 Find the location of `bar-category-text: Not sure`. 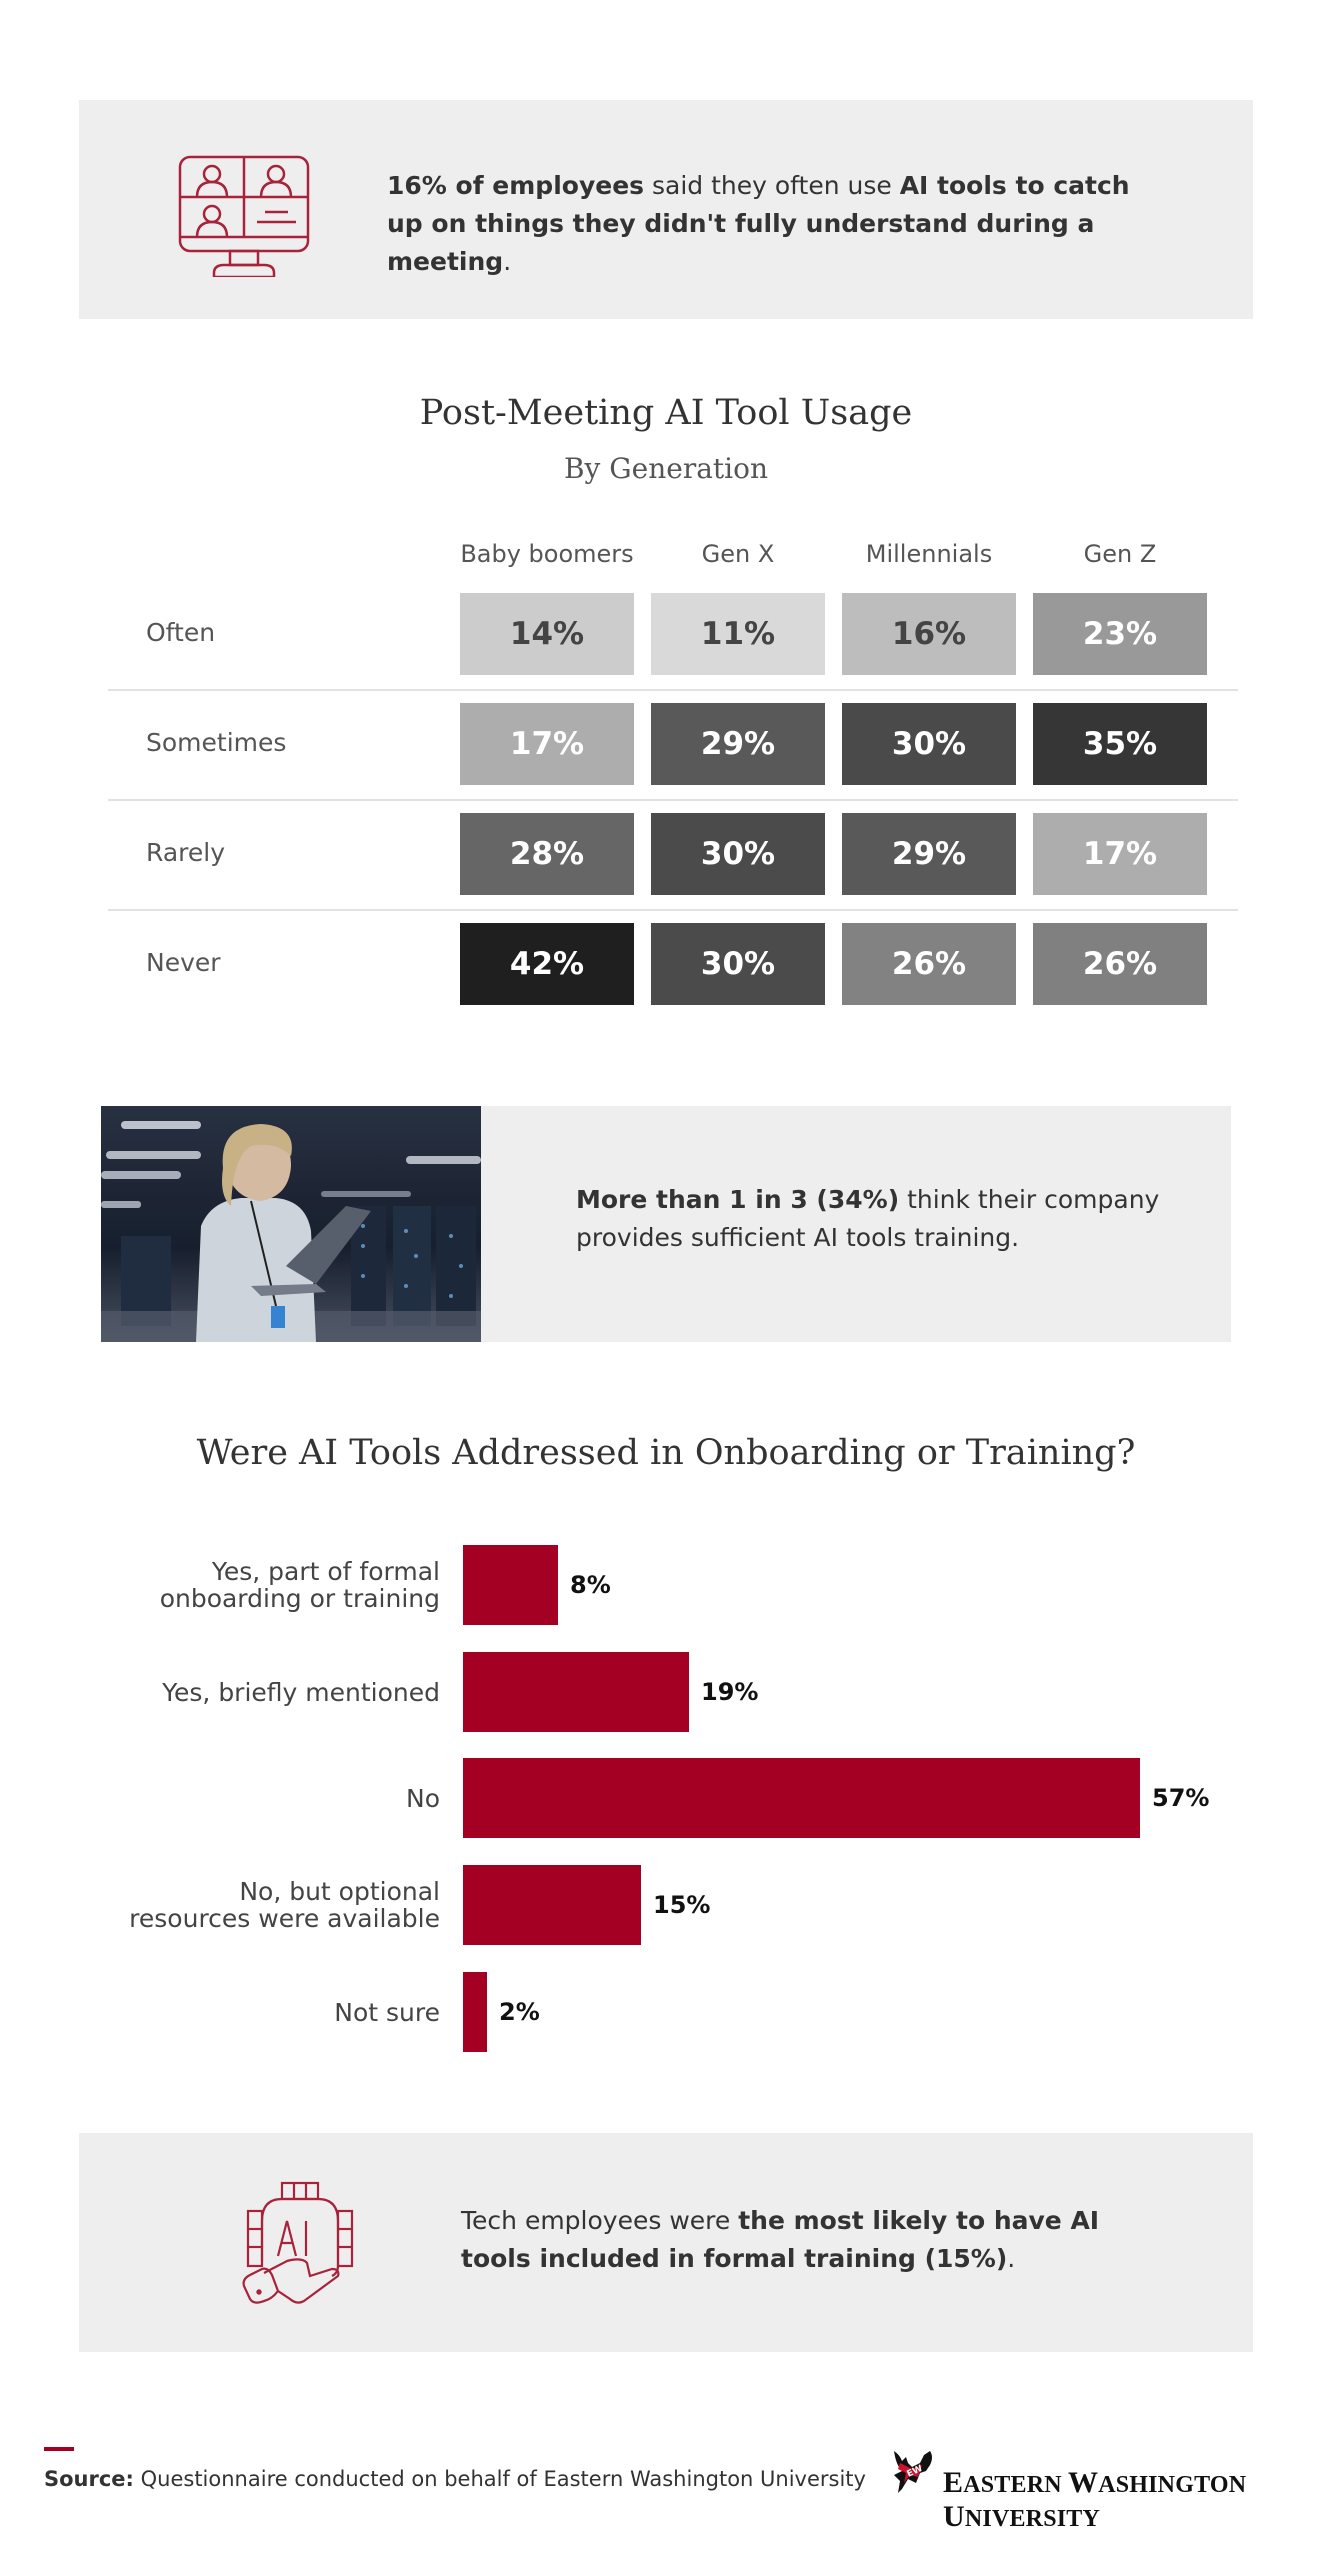

bar-category-text: Not sure is located at coordinates (387, 2012).